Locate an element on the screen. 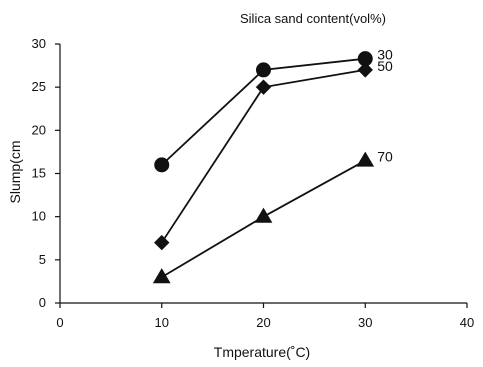 The image size is (483, 367). x-tick-label: 40 is located at coordinates (467, 322).